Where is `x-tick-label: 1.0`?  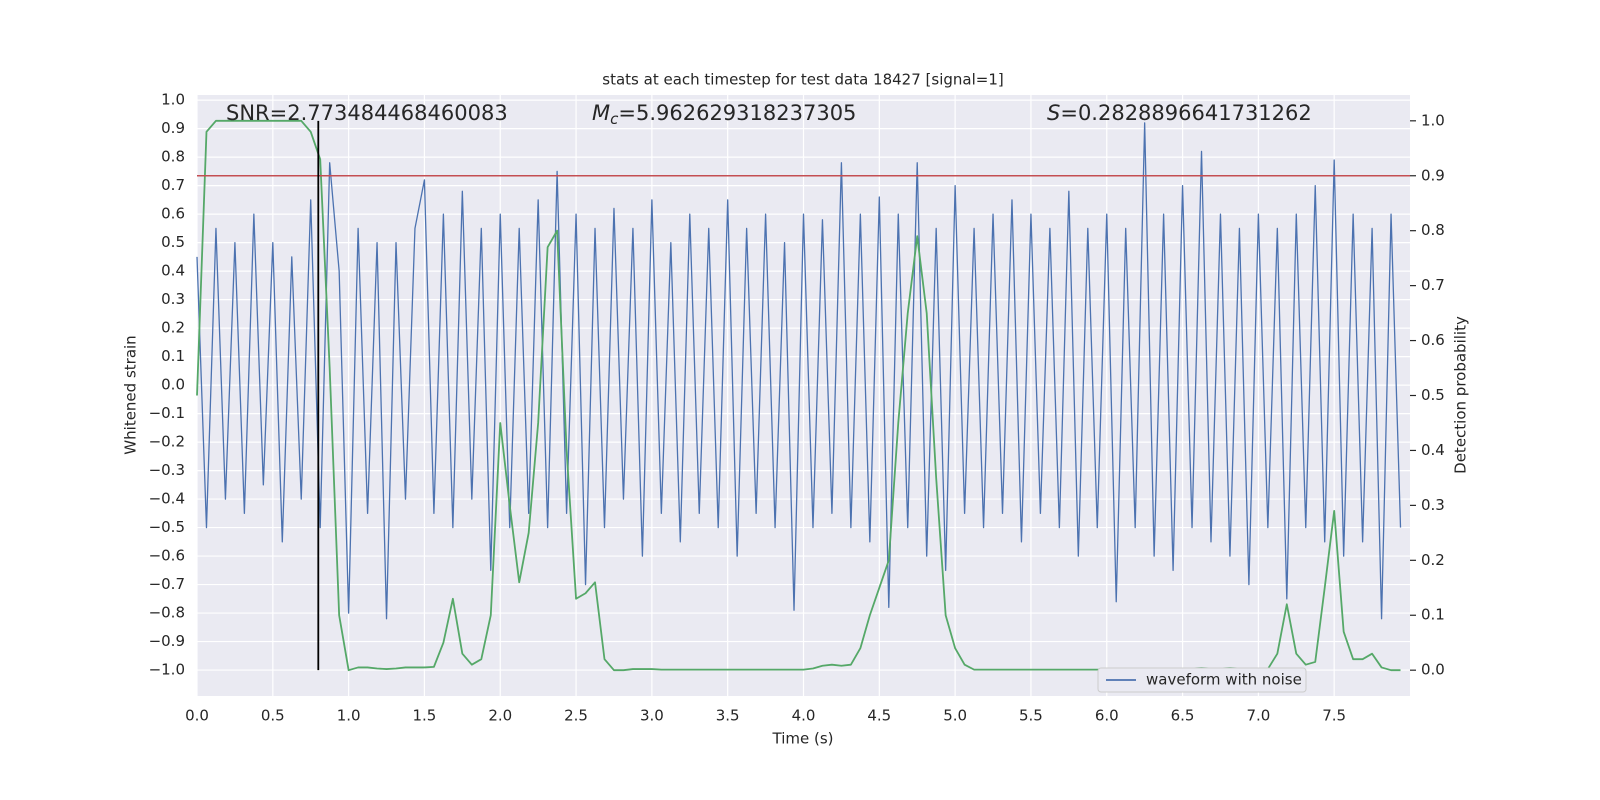 x-tick-label: 1.0 is located at coordinates (349, 716).